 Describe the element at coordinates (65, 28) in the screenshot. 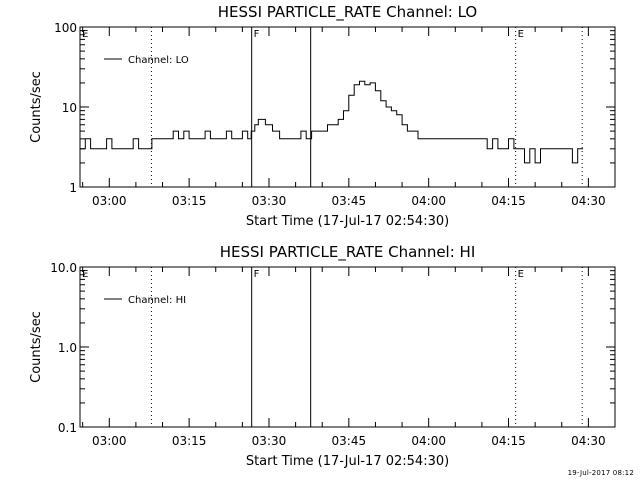

I see `y-tick-label: 100` at that location.